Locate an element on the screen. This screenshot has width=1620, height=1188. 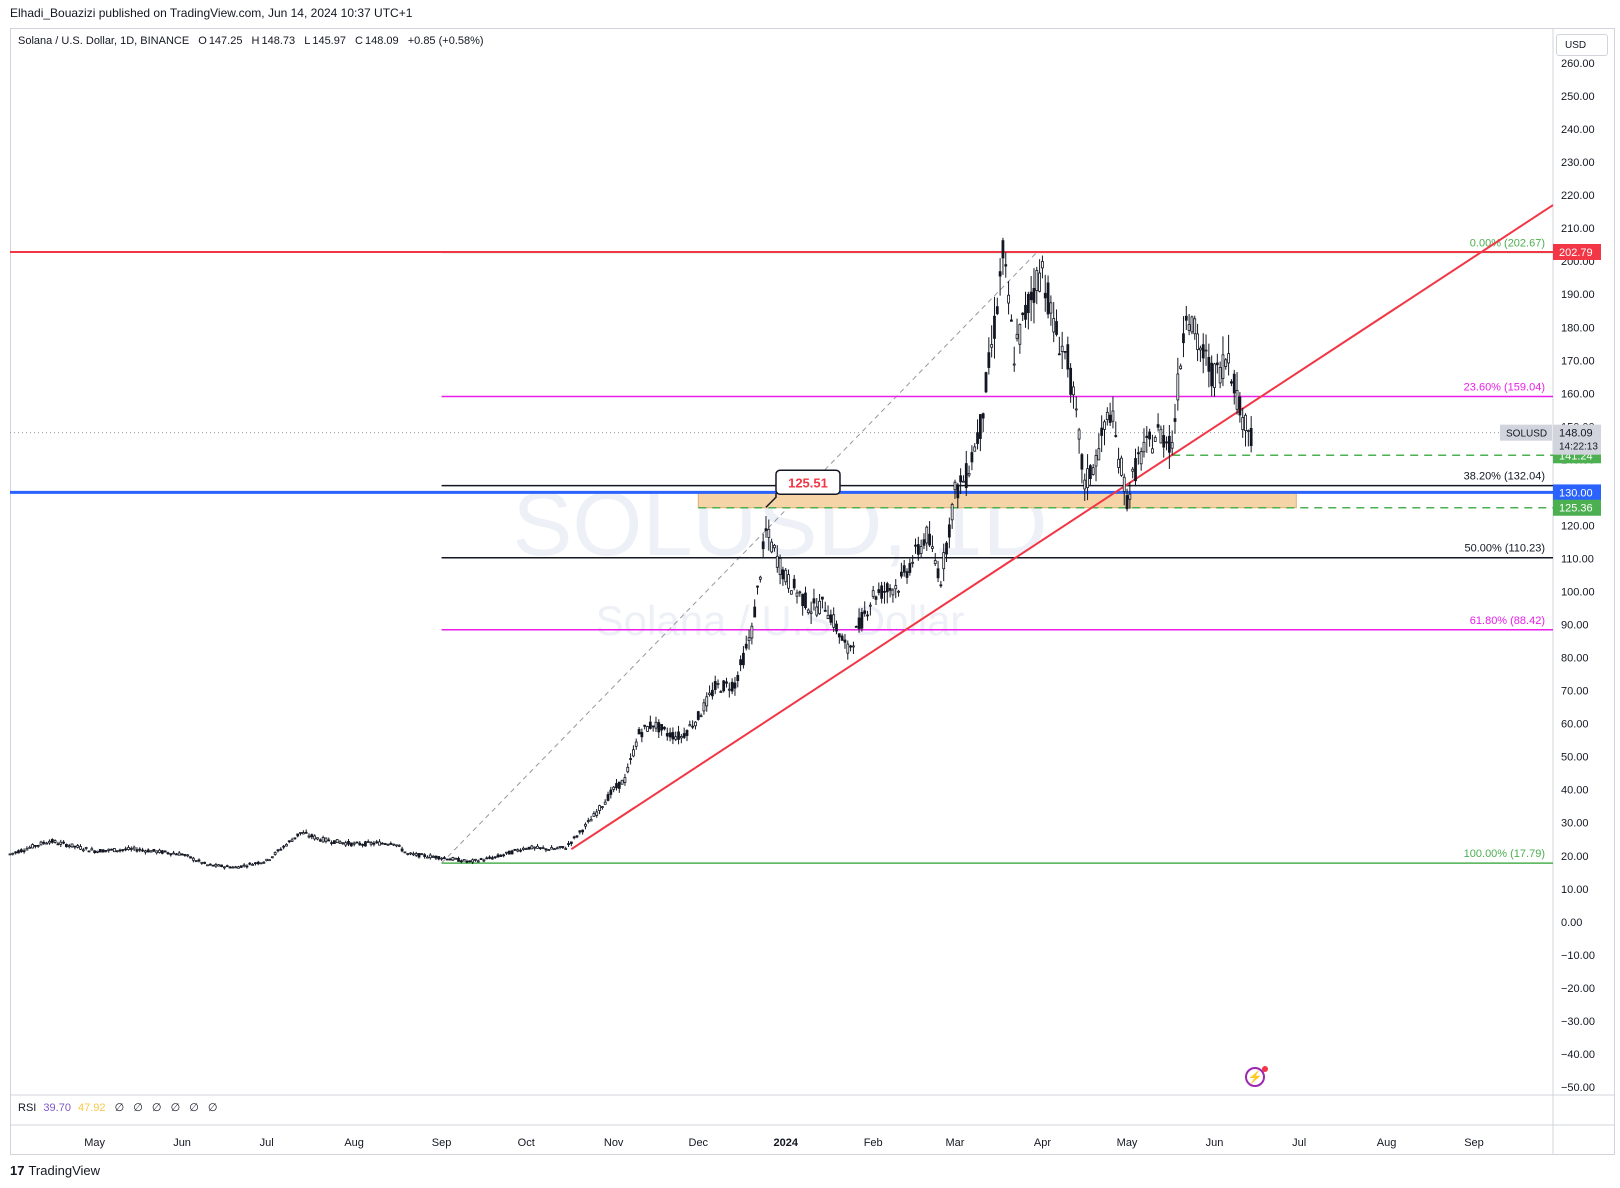
time-tick-label: Oct is located at coordinates (526, 1143).